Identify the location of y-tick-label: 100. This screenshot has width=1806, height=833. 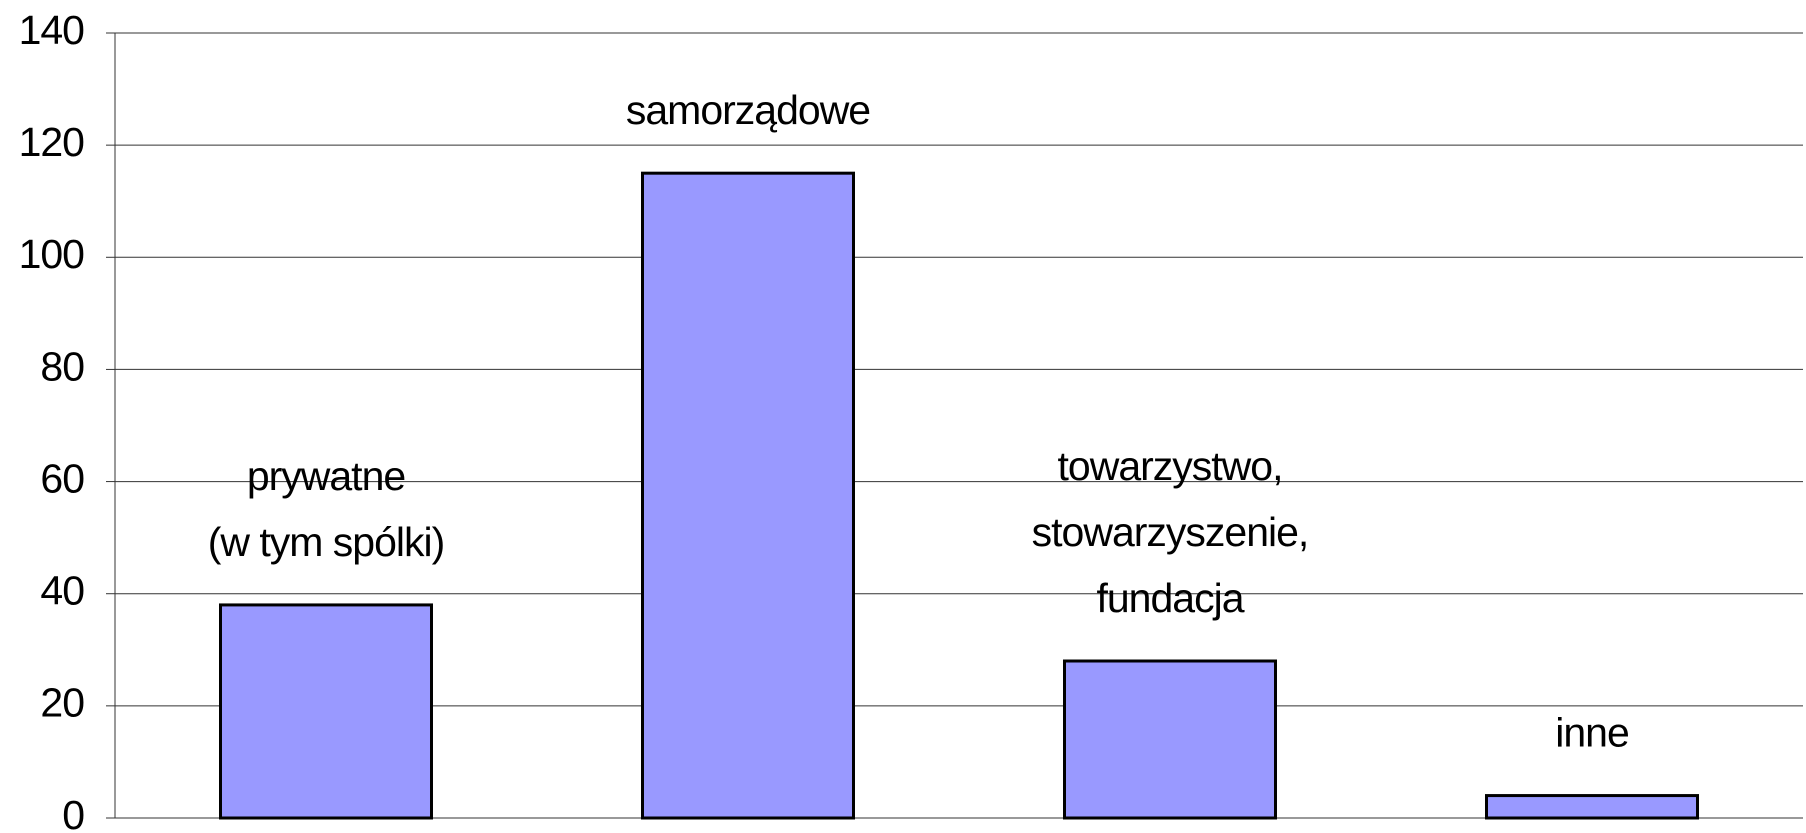
(52, 254).